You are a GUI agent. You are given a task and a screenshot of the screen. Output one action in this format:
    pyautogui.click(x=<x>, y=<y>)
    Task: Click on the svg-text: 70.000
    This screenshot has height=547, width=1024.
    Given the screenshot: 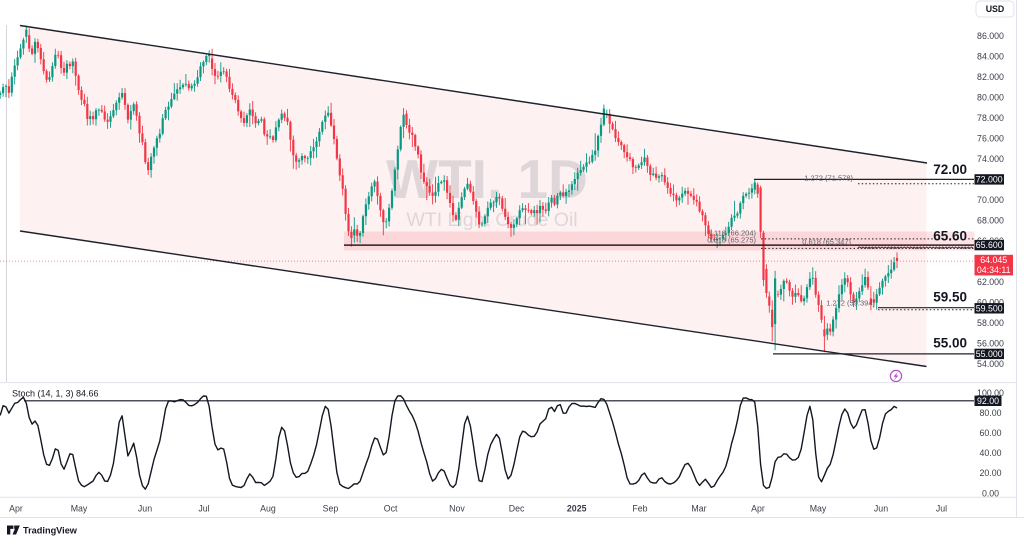 What is the action you would take?
    pyautogui.click(x=990, y=200)
    